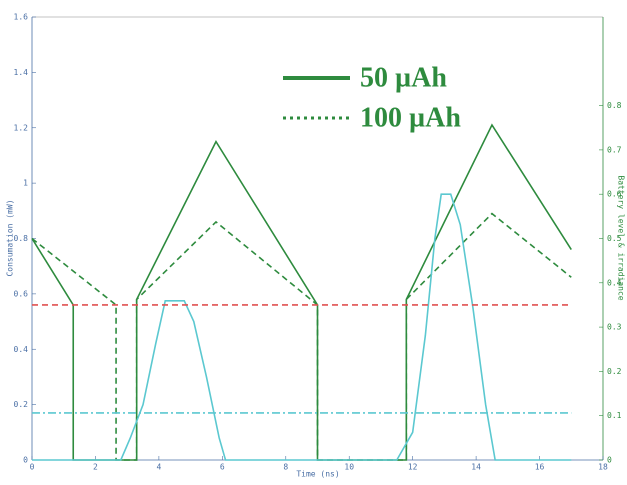 The height and width of the screenshot is (485, 627). I want to click on y-tick-label: 0, so click(25, 460).